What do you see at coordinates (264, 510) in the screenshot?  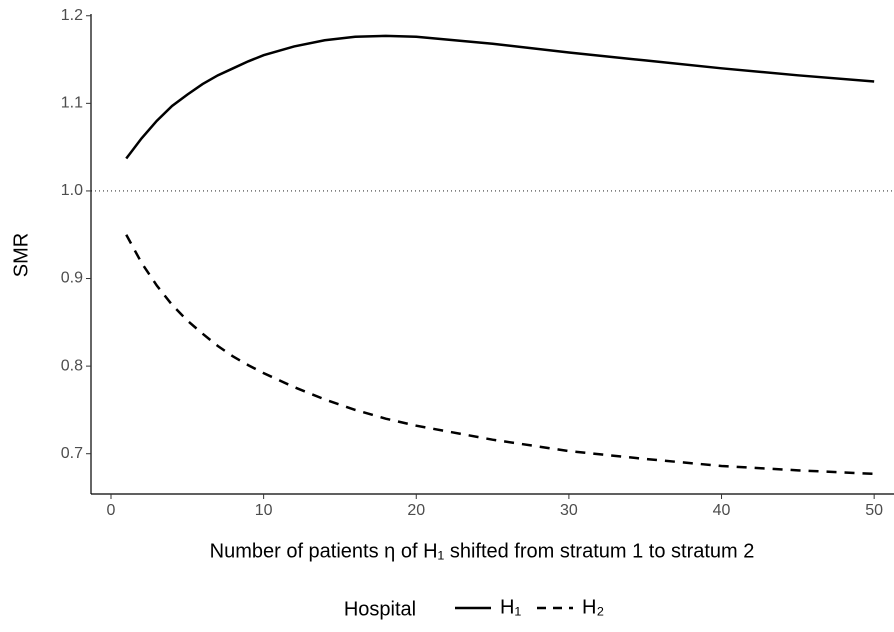 I see `x-tick-label: 10` at bounding box center [264, 510].